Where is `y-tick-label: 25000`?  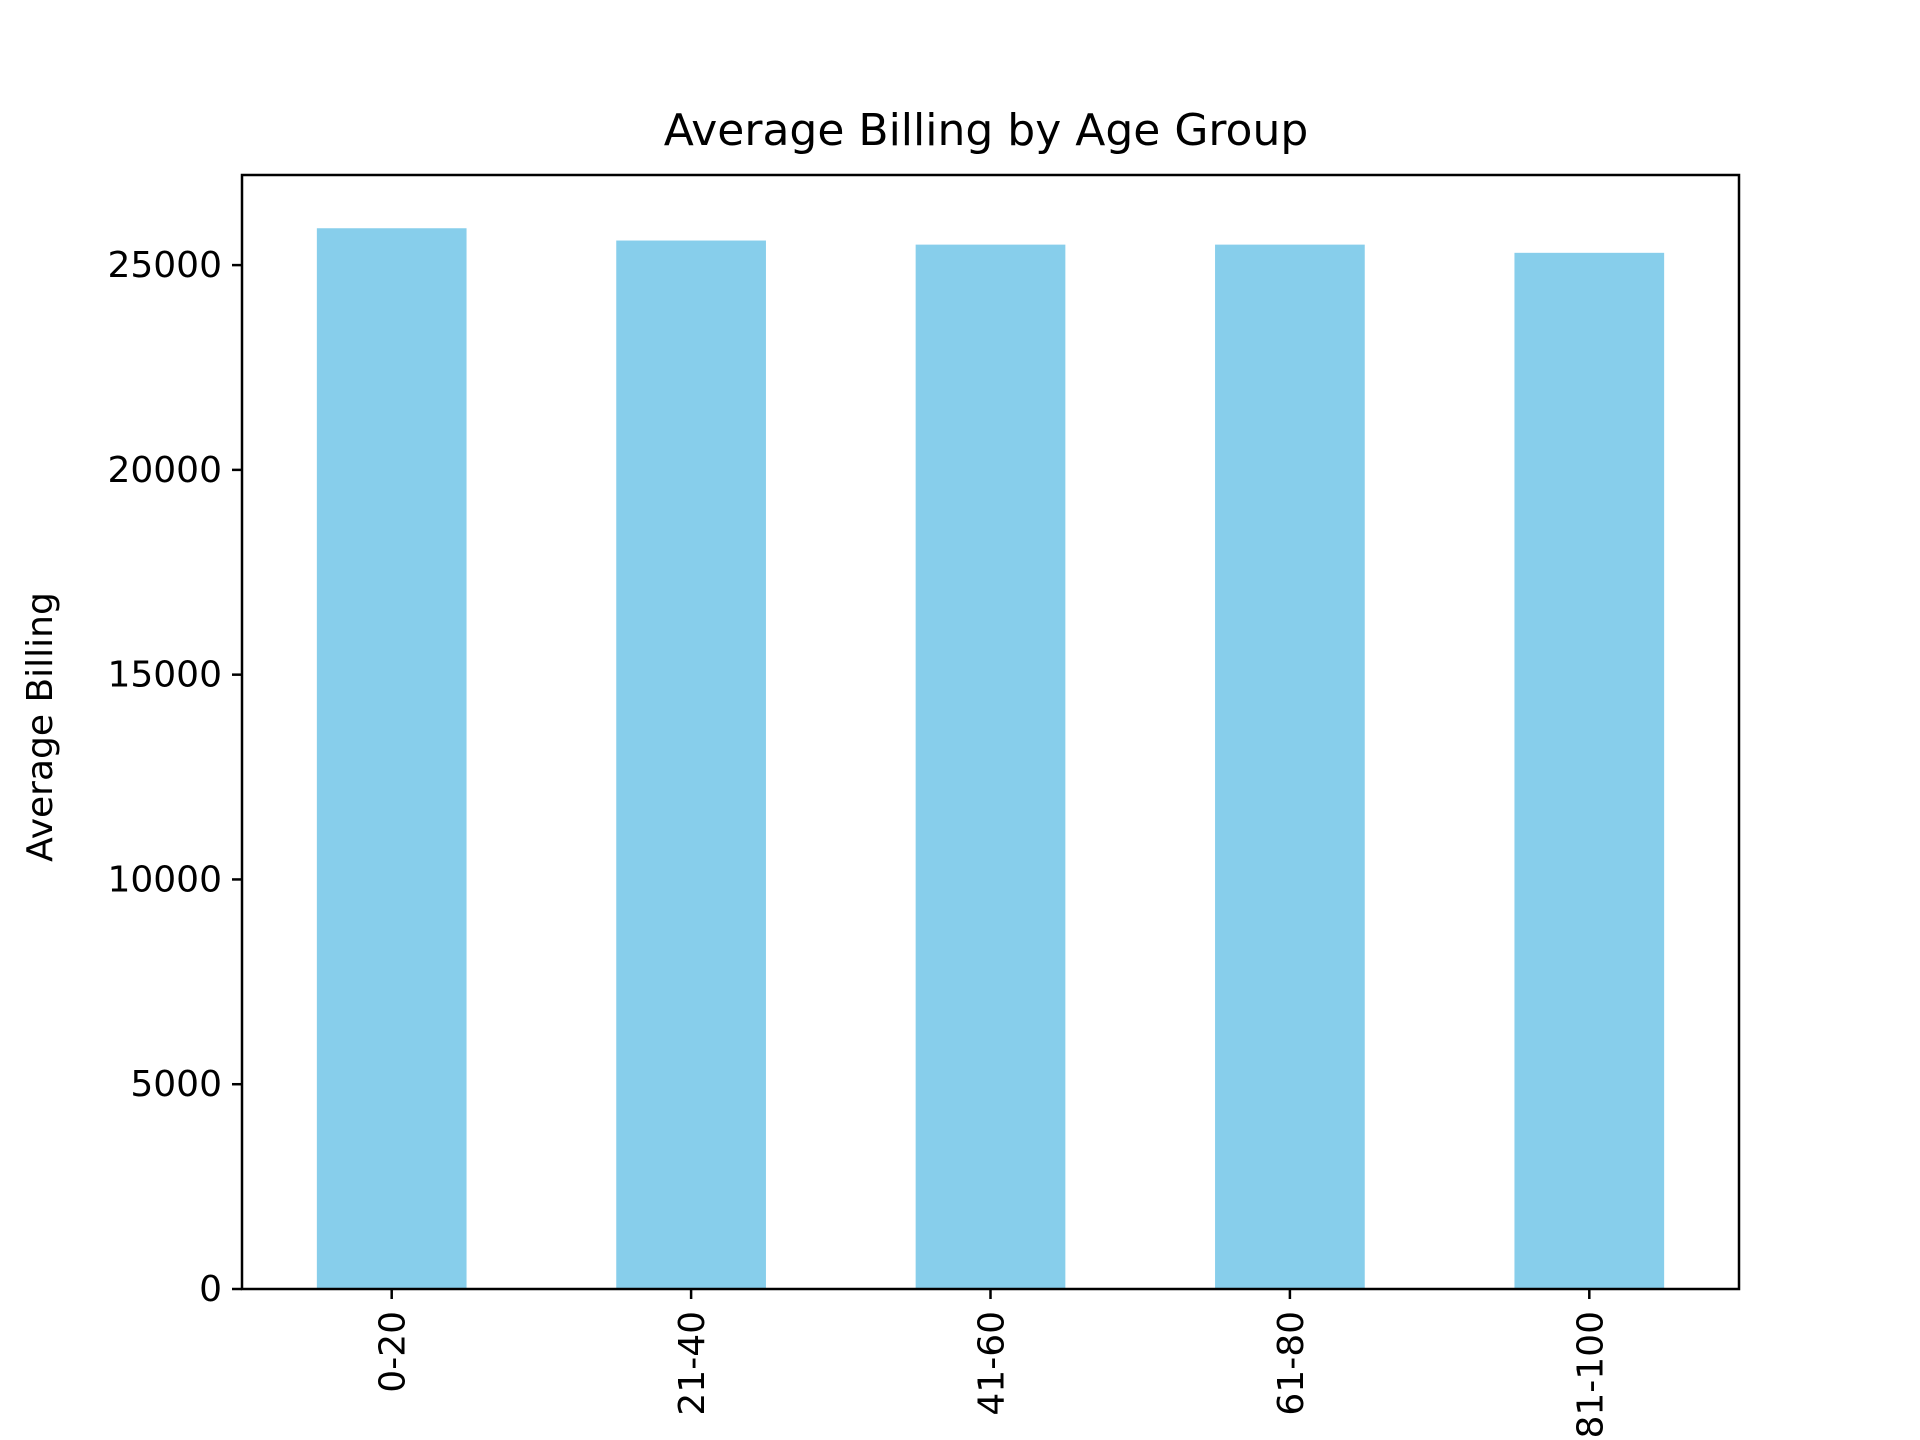 y-tick-label: 25000 is located at coordinates (164, 265).